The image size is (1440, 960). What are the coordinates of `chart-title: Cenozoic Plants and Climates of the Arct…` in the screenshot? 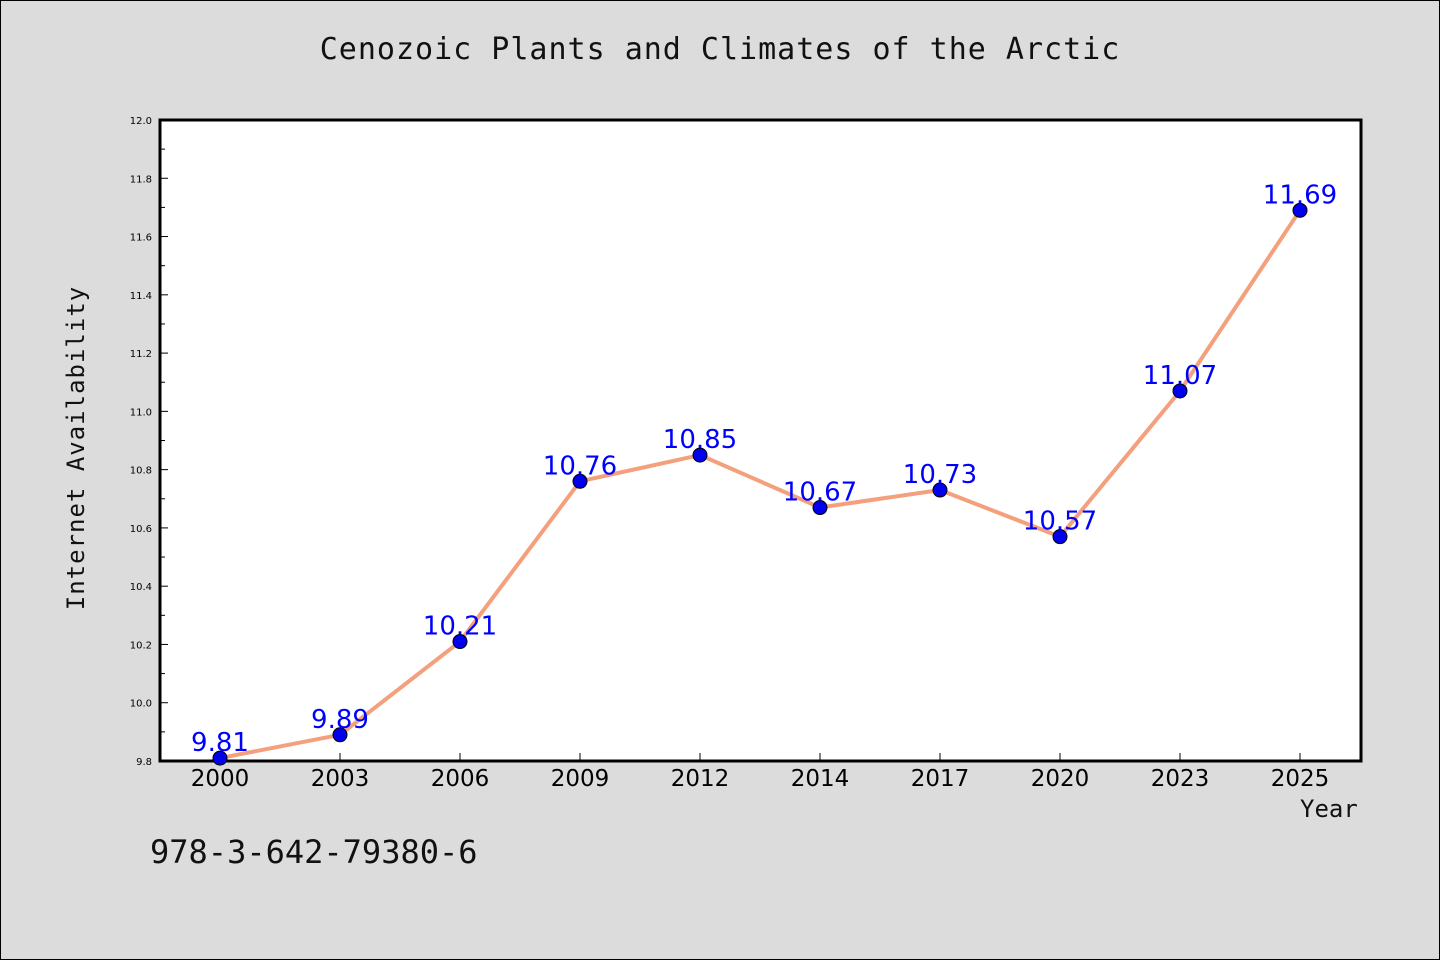 It's located at (720, 49).